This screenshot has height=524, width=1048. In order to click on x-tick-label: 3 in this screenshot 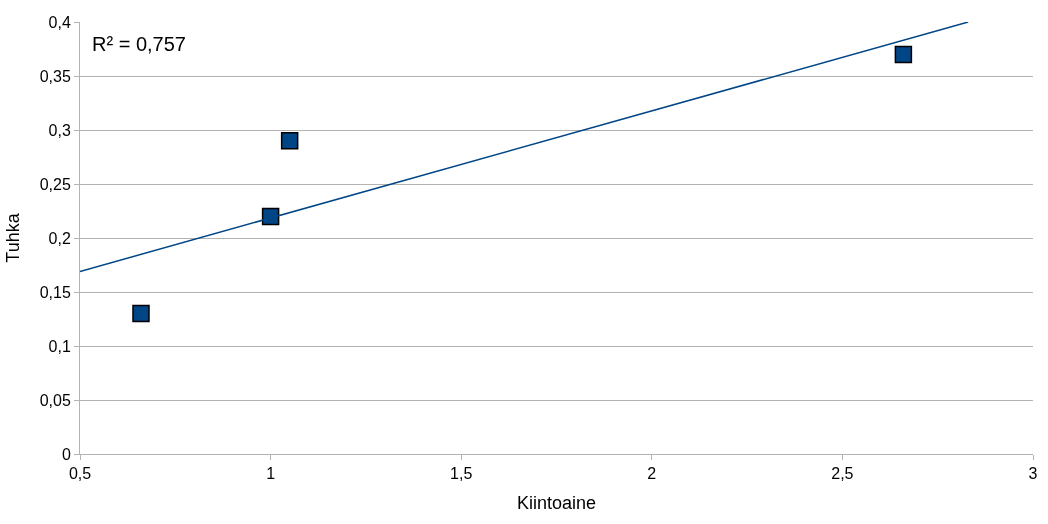, I will do `click(1033, 474)`.